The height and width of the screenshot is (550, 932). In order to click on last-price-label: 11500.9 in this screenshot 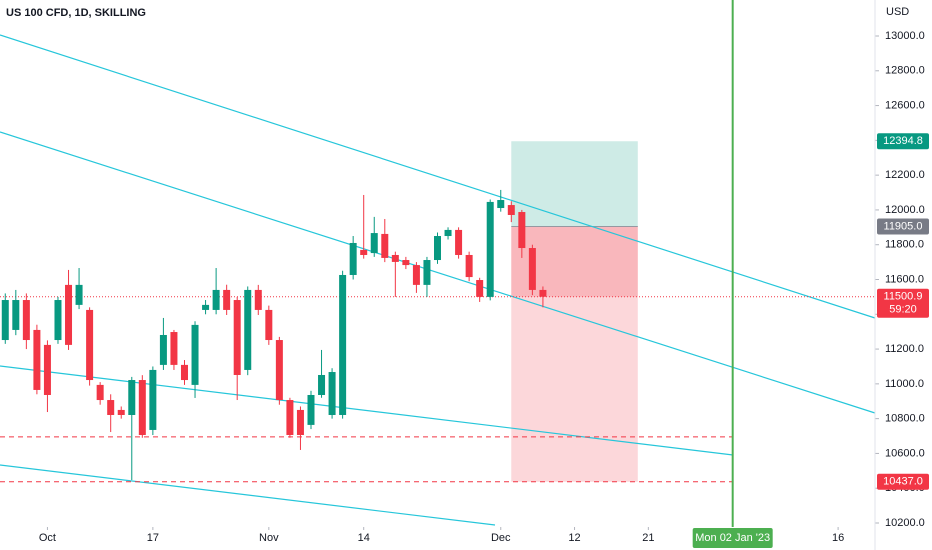, I will do `click(903, 297)`.